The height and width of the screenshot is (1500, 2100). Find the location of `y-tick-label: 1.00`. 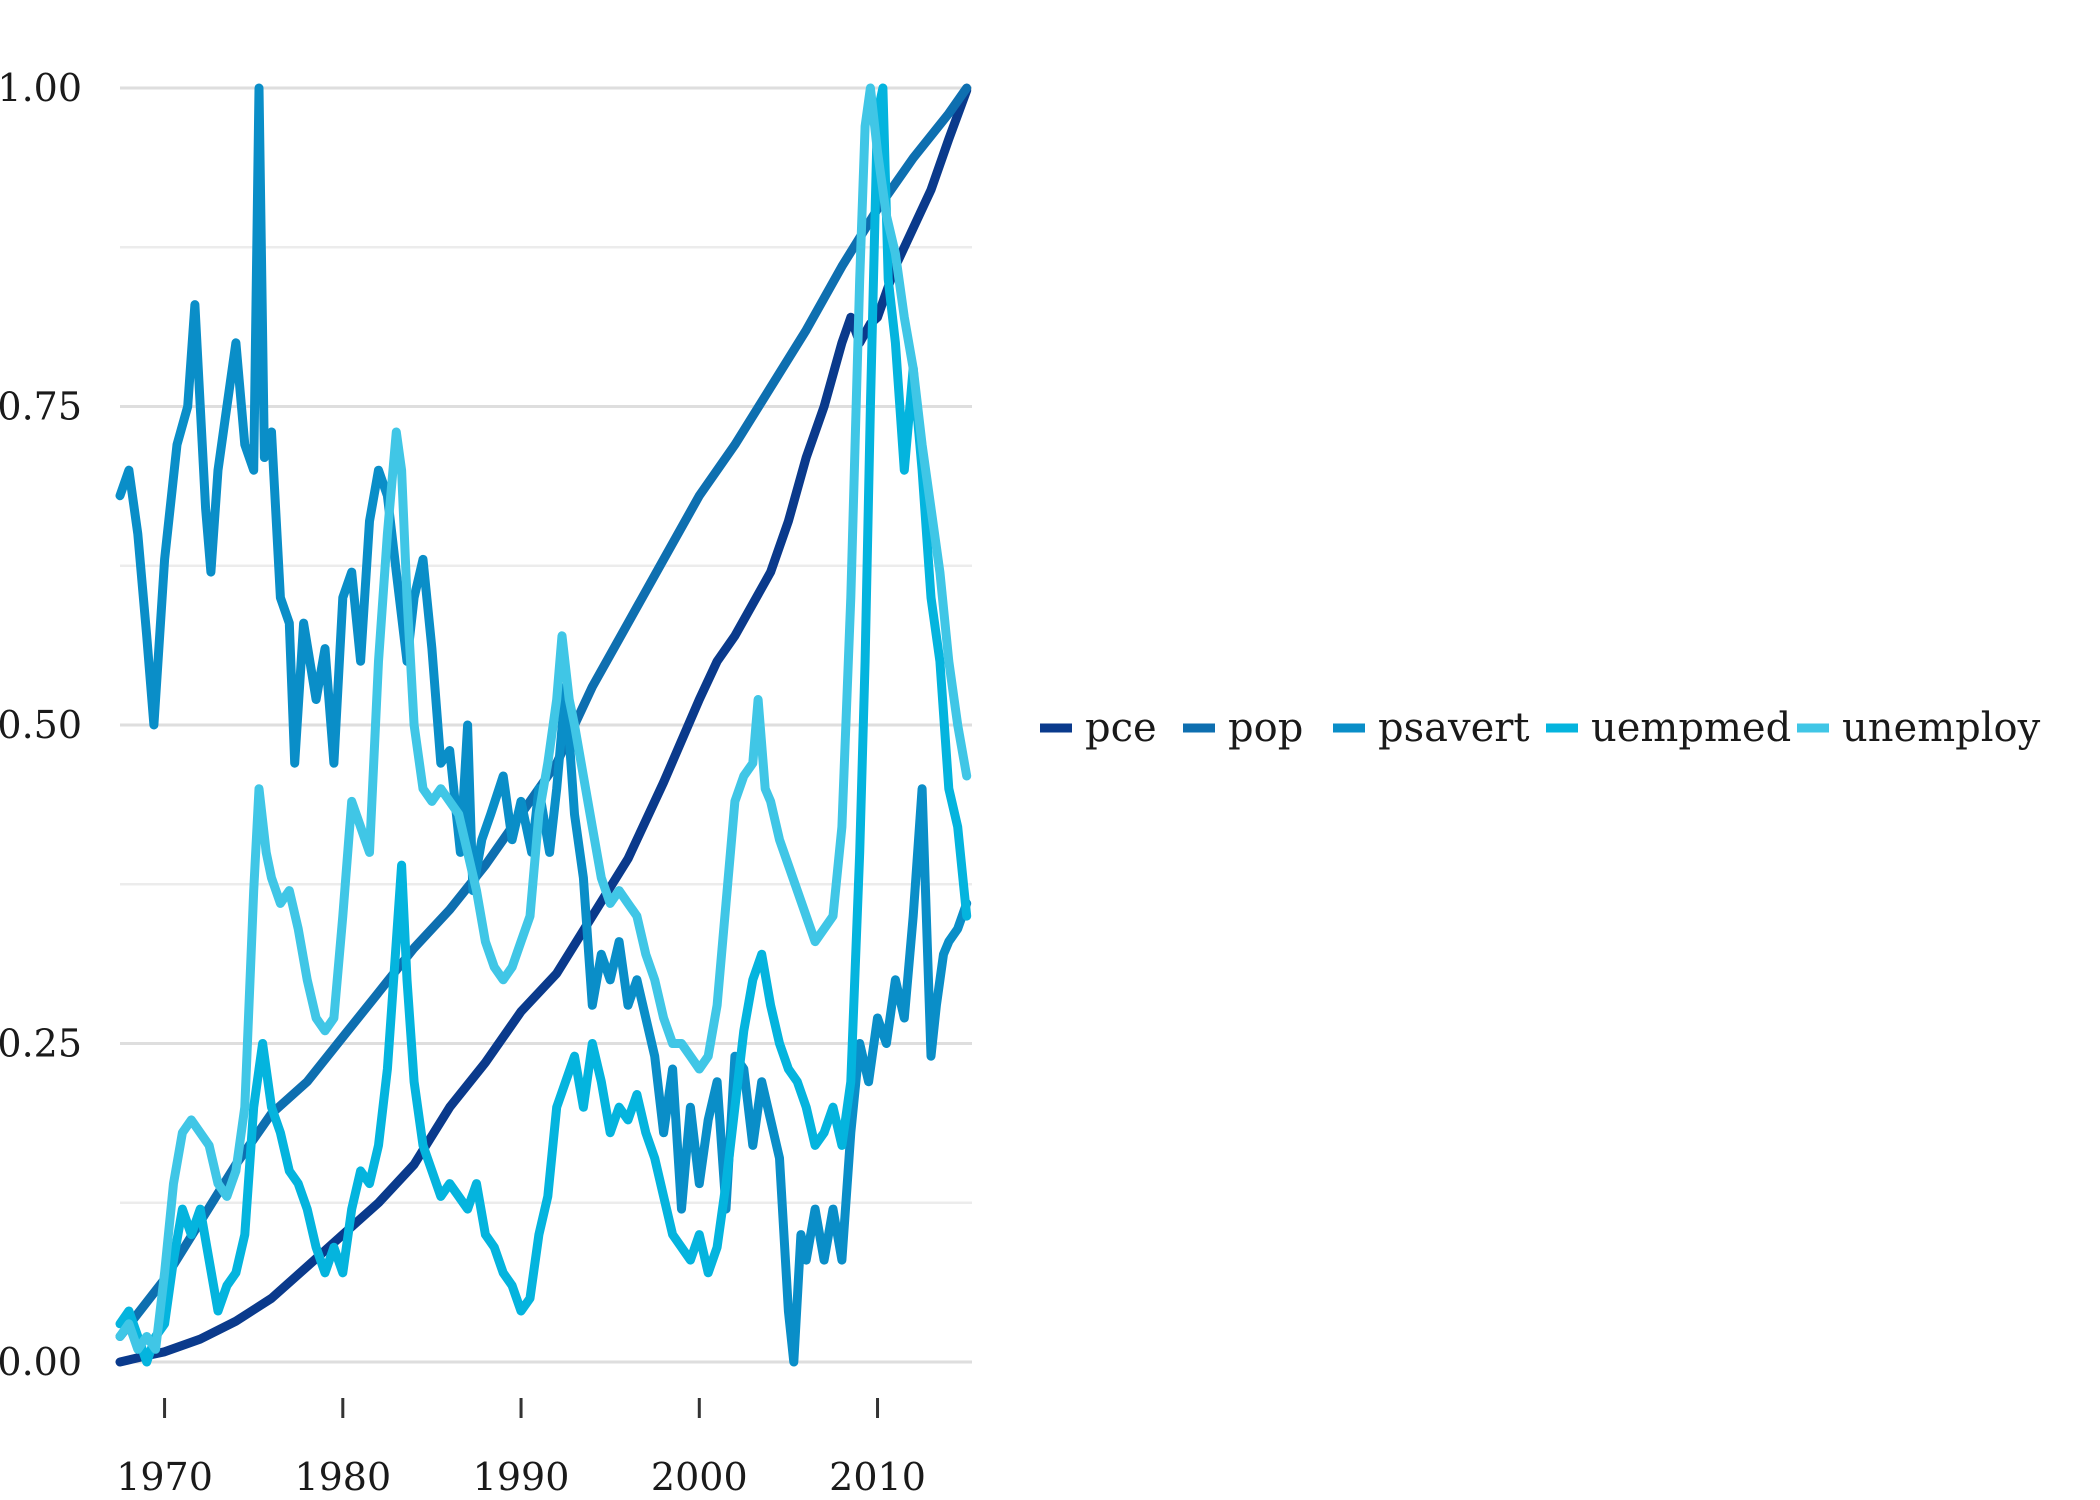

y-tick-label: 1.00 is located at coordinates (41, 88).